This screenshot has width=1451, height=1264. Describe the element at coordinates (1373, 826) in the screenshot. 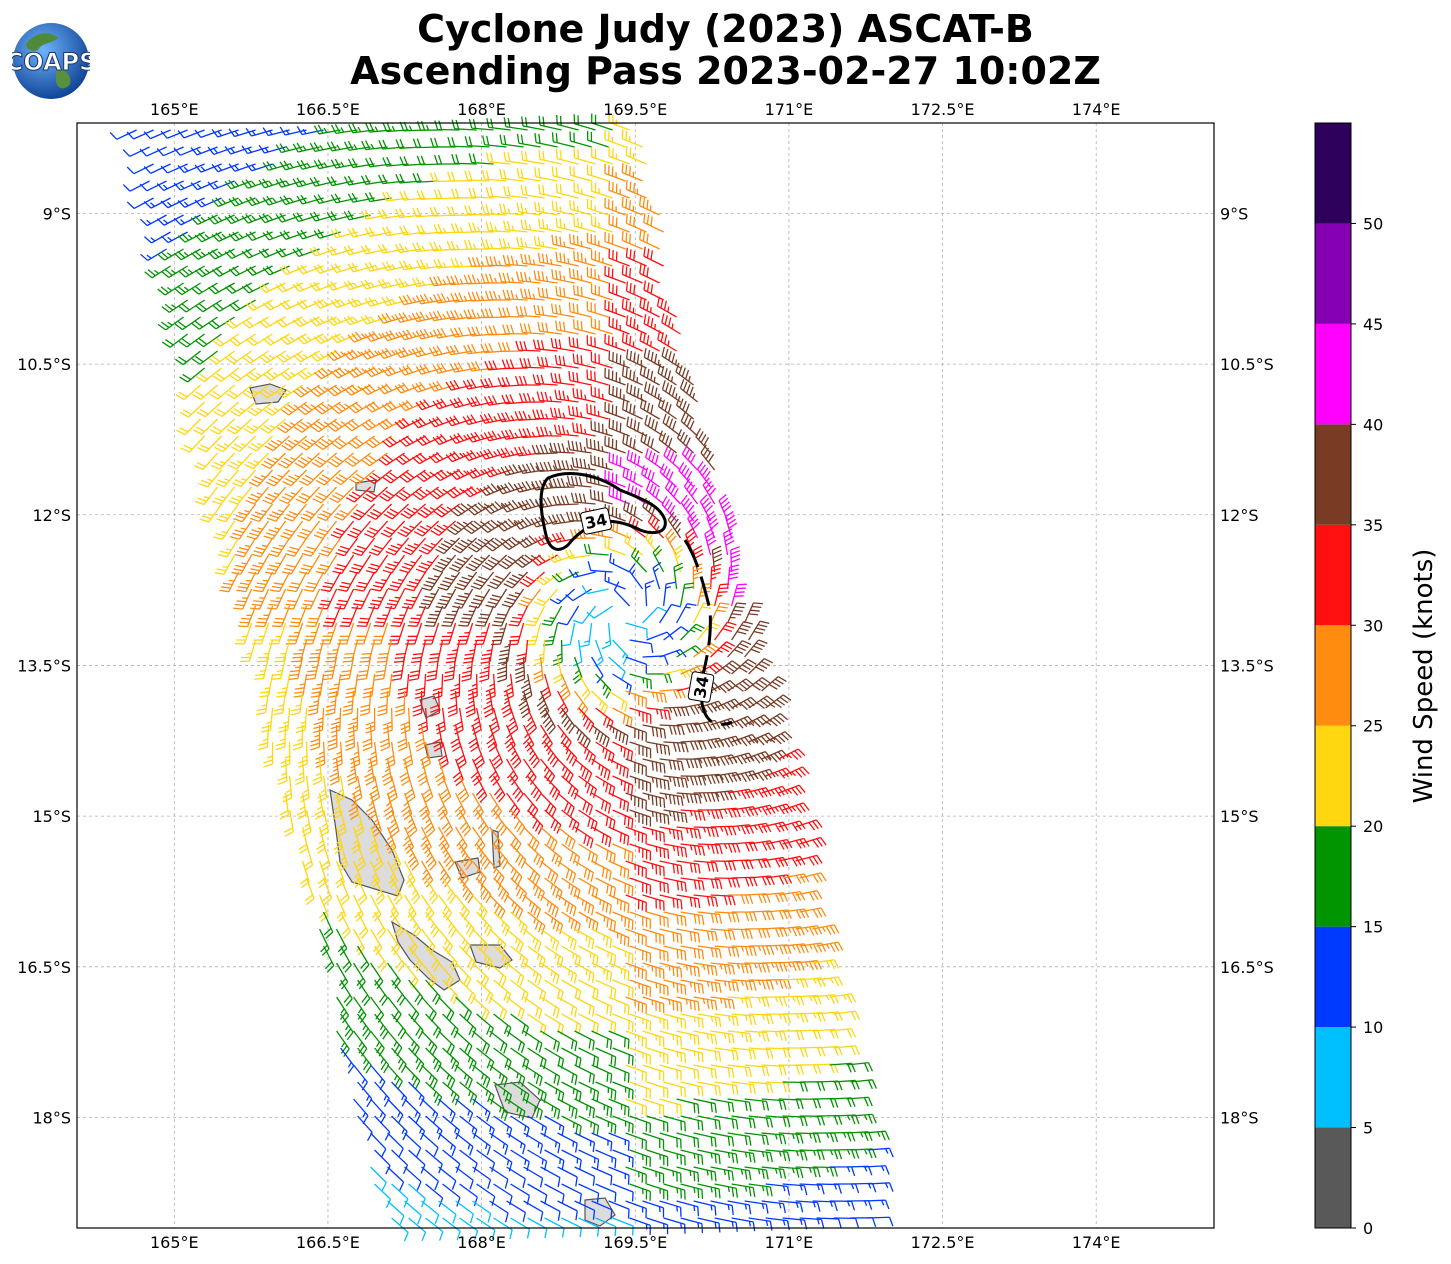

I see `colorbar-tick-label: 20` at that location.